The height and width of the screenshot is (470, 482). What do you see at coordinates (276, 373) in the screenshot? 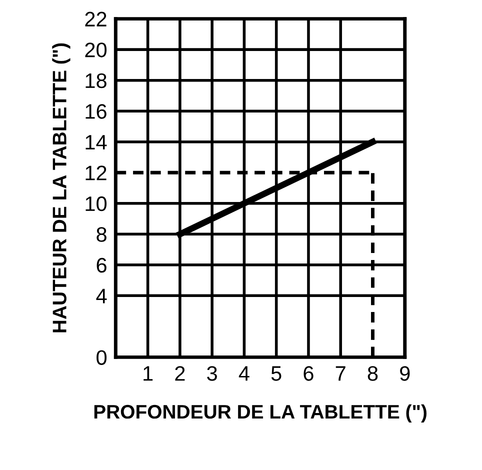
I see `x-tick-label: 5` at bounding box center [276, 373].